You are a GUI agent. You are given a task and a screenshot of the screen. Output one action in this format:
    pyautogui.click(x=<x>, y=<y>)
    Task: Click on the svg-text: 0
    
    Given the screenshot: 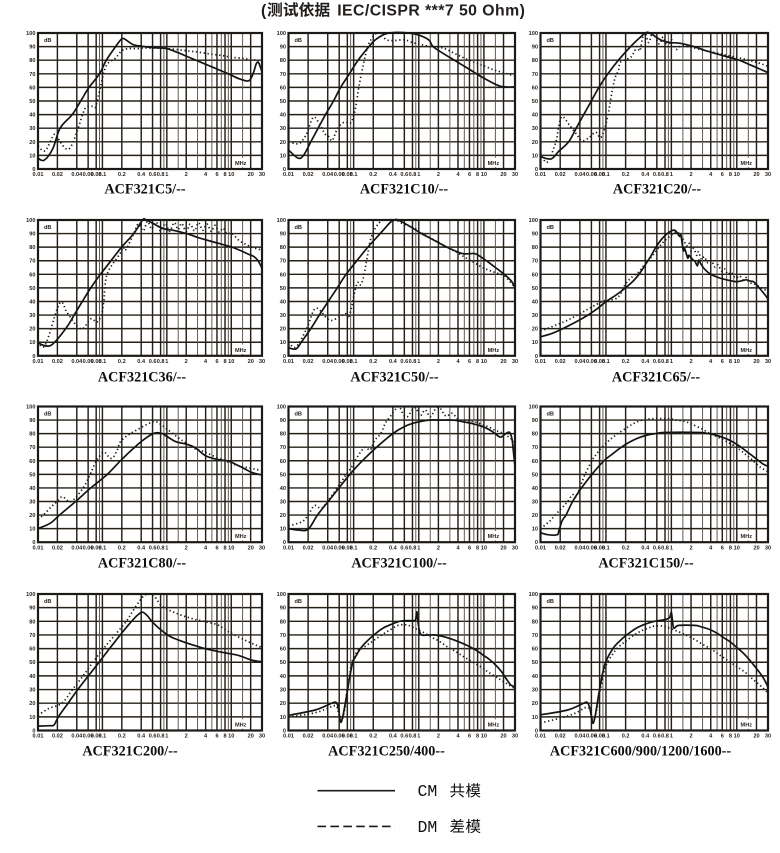 What is the action you would take?
    pyautogui.click(x=536, y=170)
    